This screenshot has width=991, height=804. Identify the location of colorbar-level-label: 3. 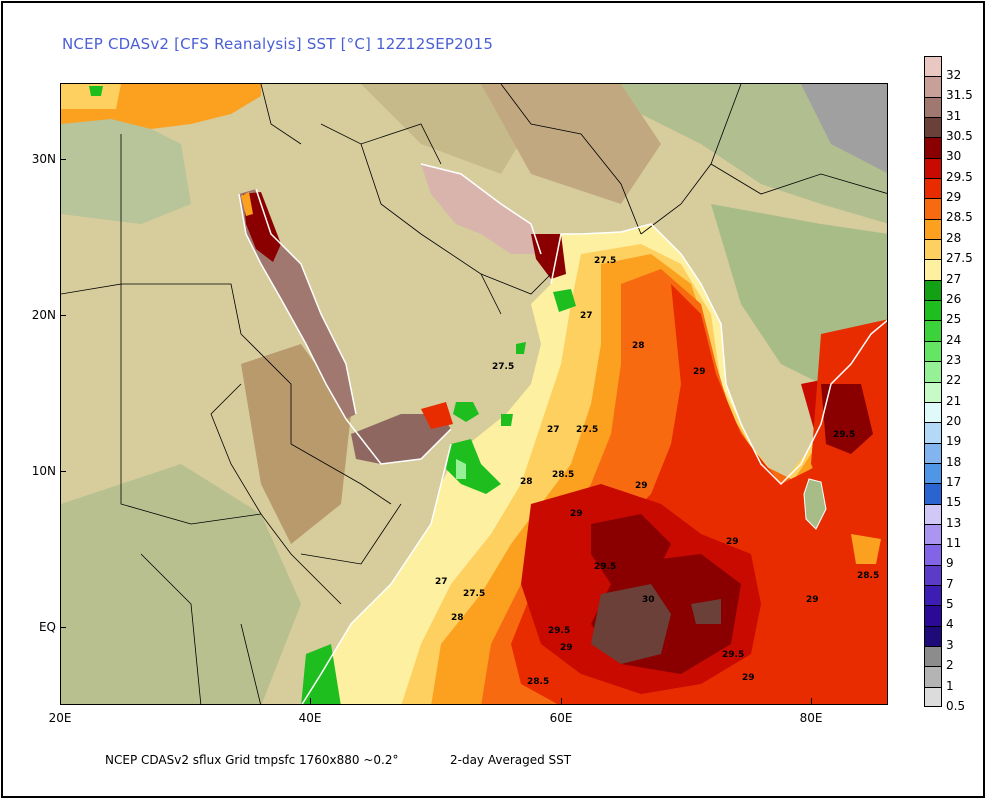
(950, 644).